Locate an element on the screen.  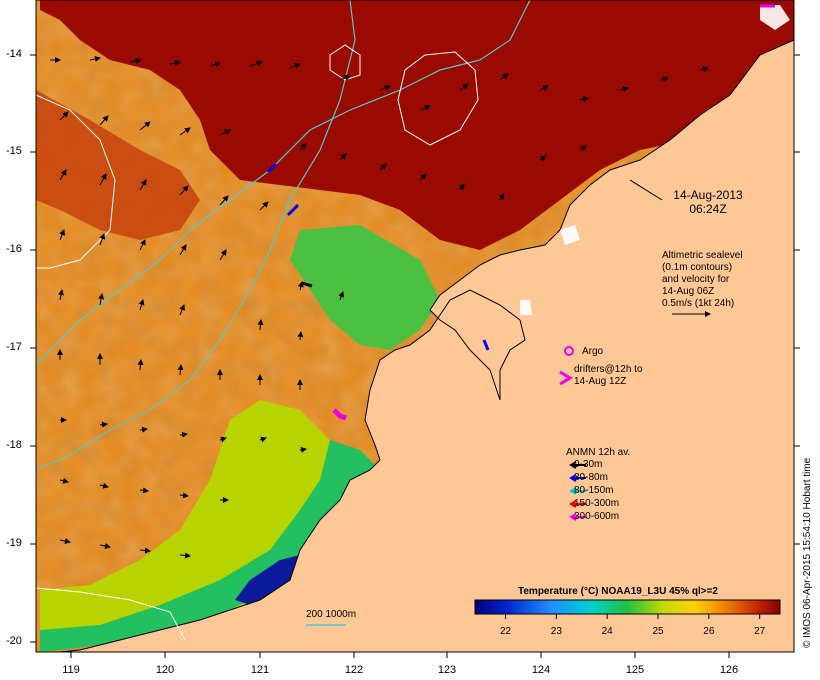
y-tick-label: -19 is located at coordinates (14, 543).